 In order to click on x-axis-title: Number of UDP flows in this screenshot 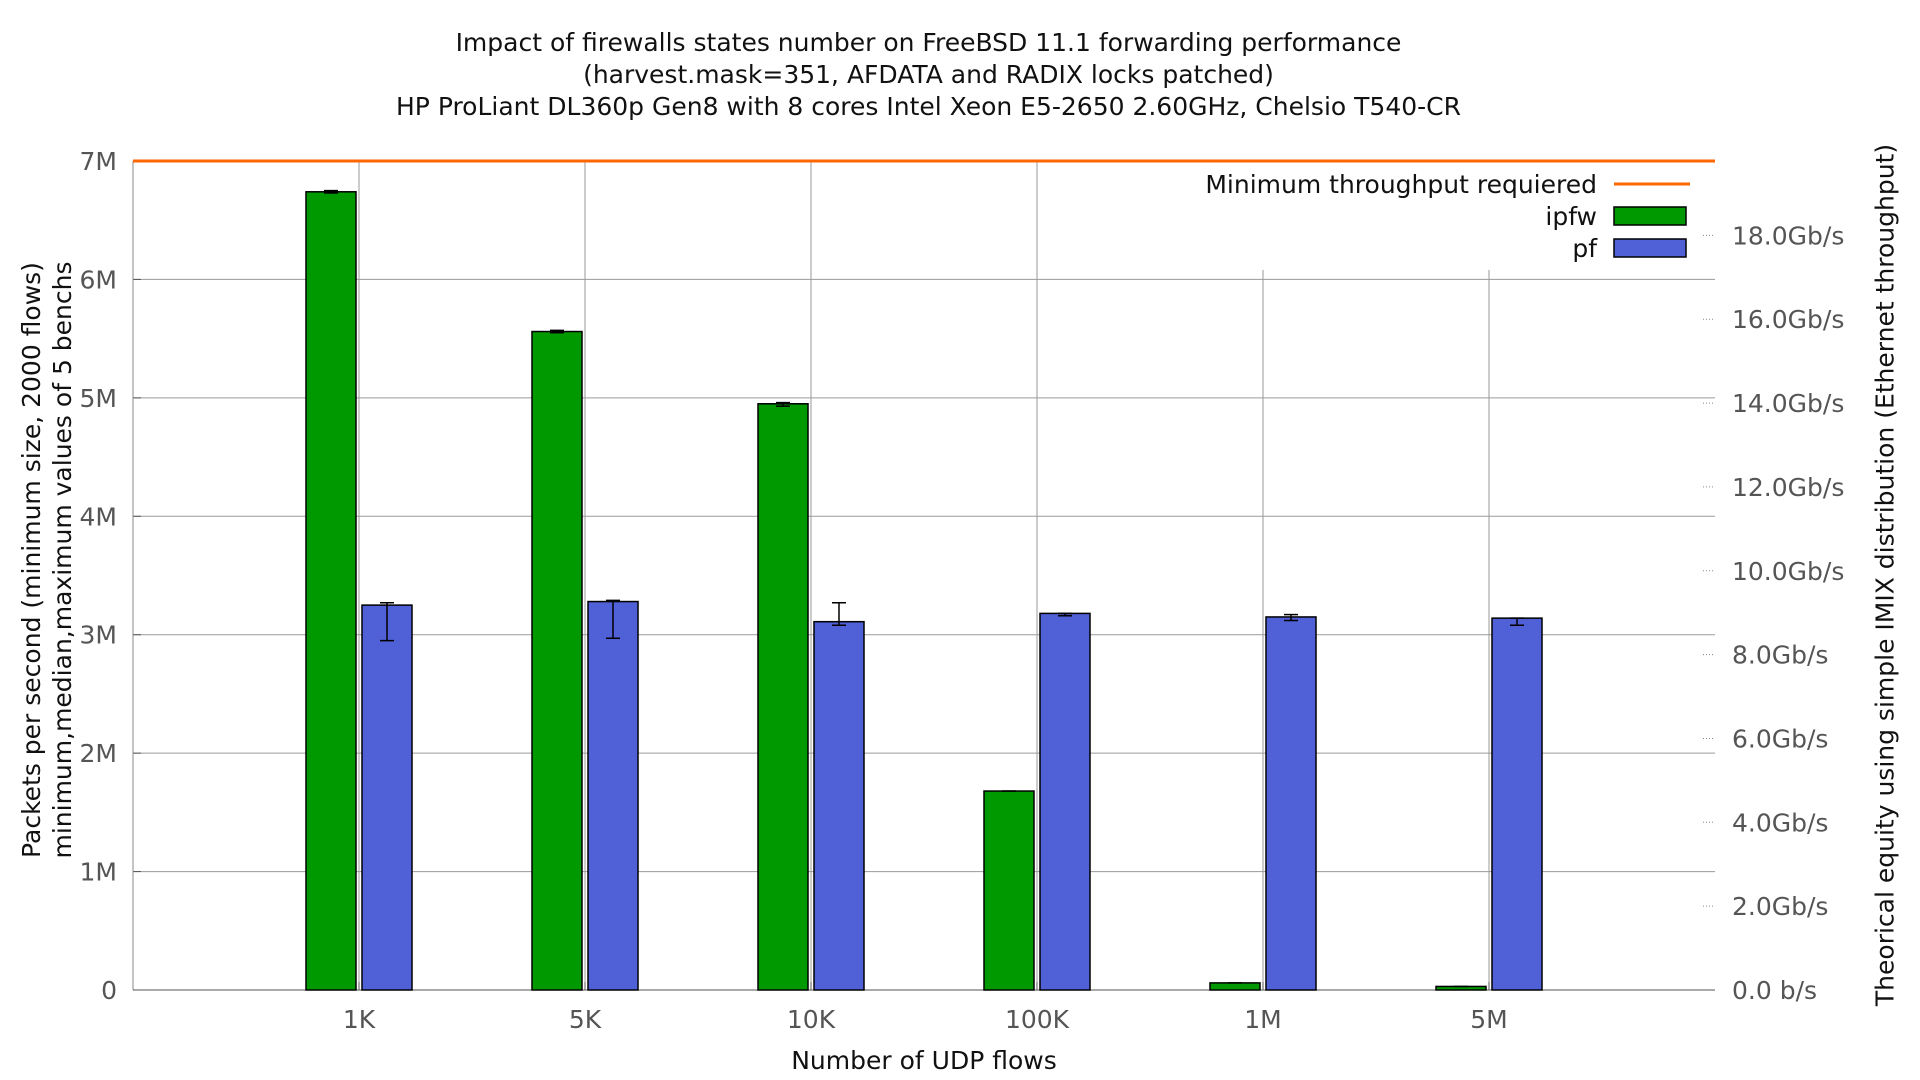, I will do `click(924, 1060)`.